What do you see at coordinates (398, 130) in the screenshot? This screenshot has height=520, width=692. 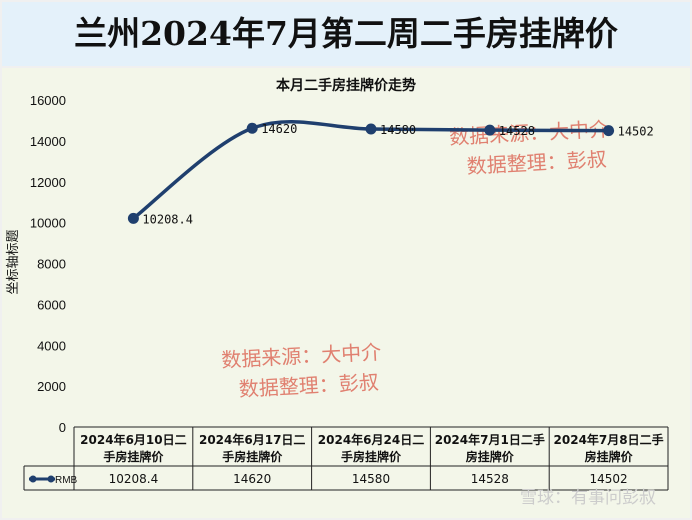 I see `data-label: 14580` at bounding box center [398, 130].